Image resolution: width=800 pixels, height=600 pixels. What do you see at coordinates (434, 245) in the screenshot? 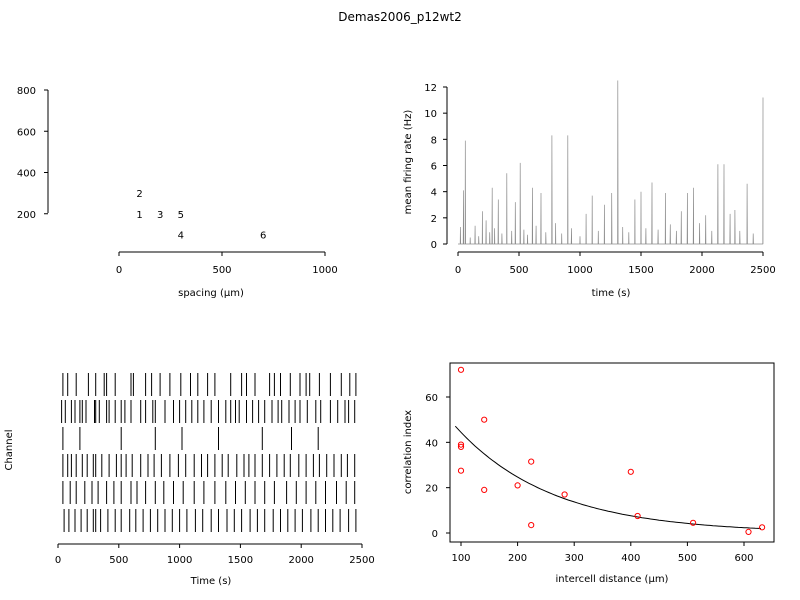
I see `rate-y-tick-label: 0` at bounding box center [434, 245].